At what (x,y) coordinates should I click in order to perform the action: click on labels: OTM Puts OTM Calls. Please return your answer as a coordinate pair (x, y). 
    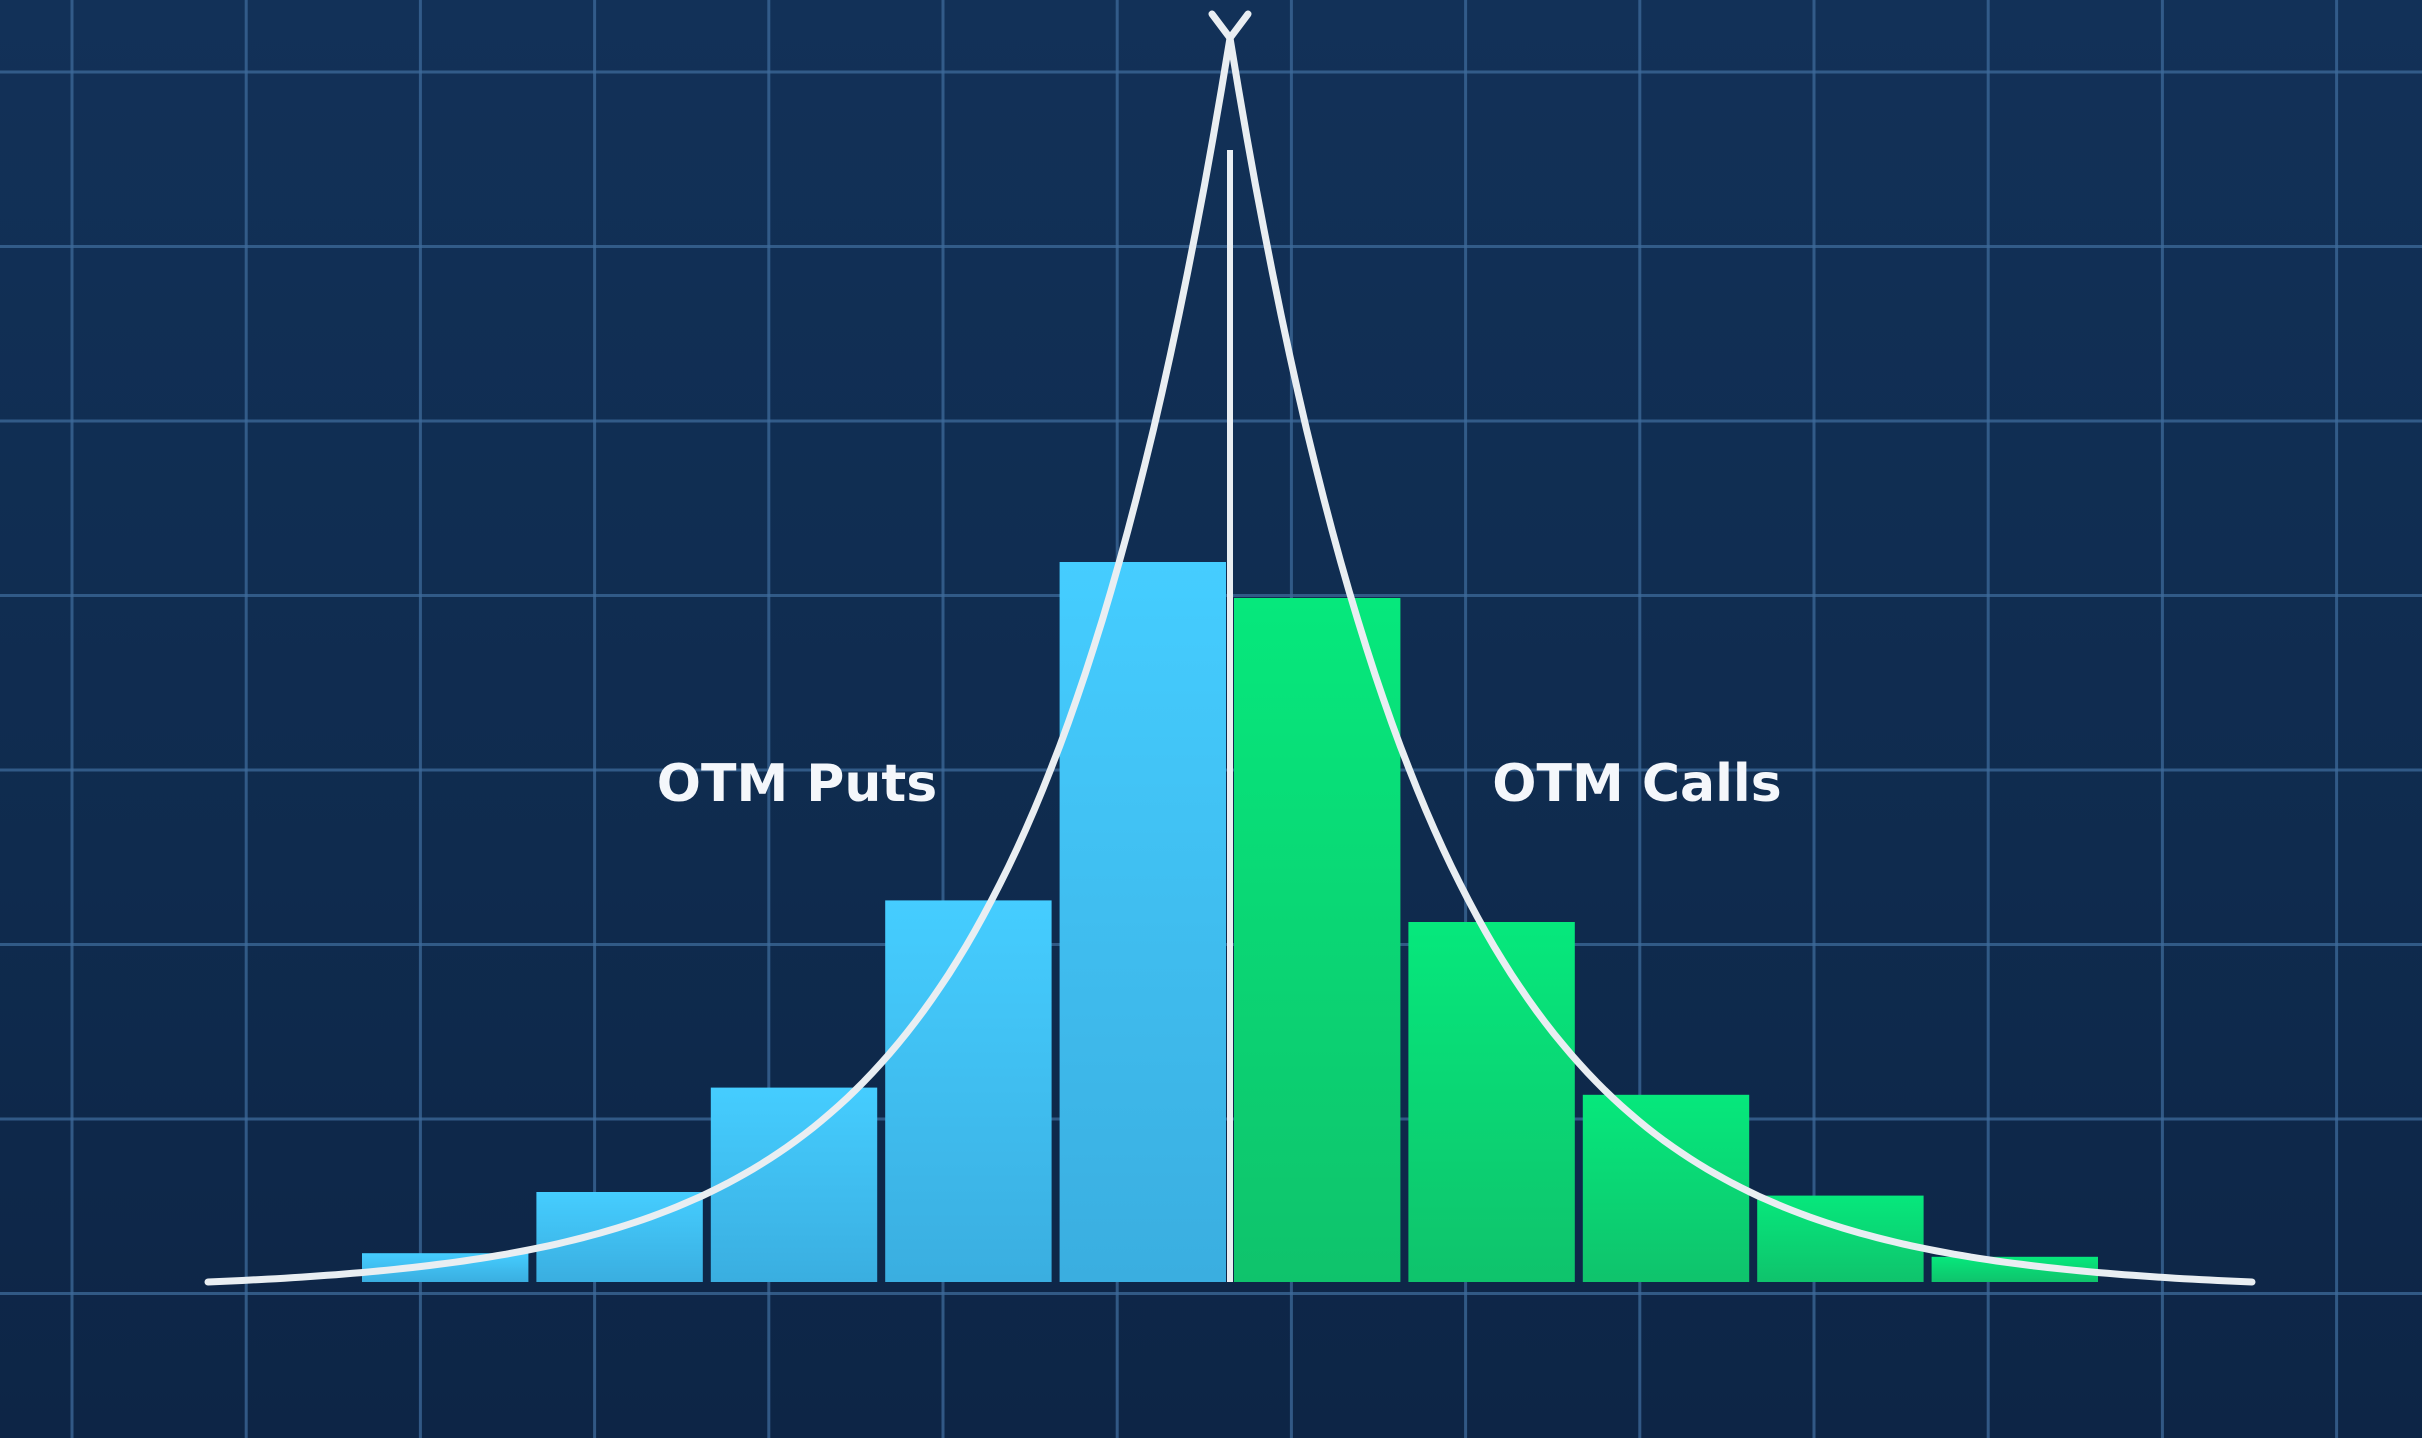
    Looking at the image, I should click on (1219, 784).